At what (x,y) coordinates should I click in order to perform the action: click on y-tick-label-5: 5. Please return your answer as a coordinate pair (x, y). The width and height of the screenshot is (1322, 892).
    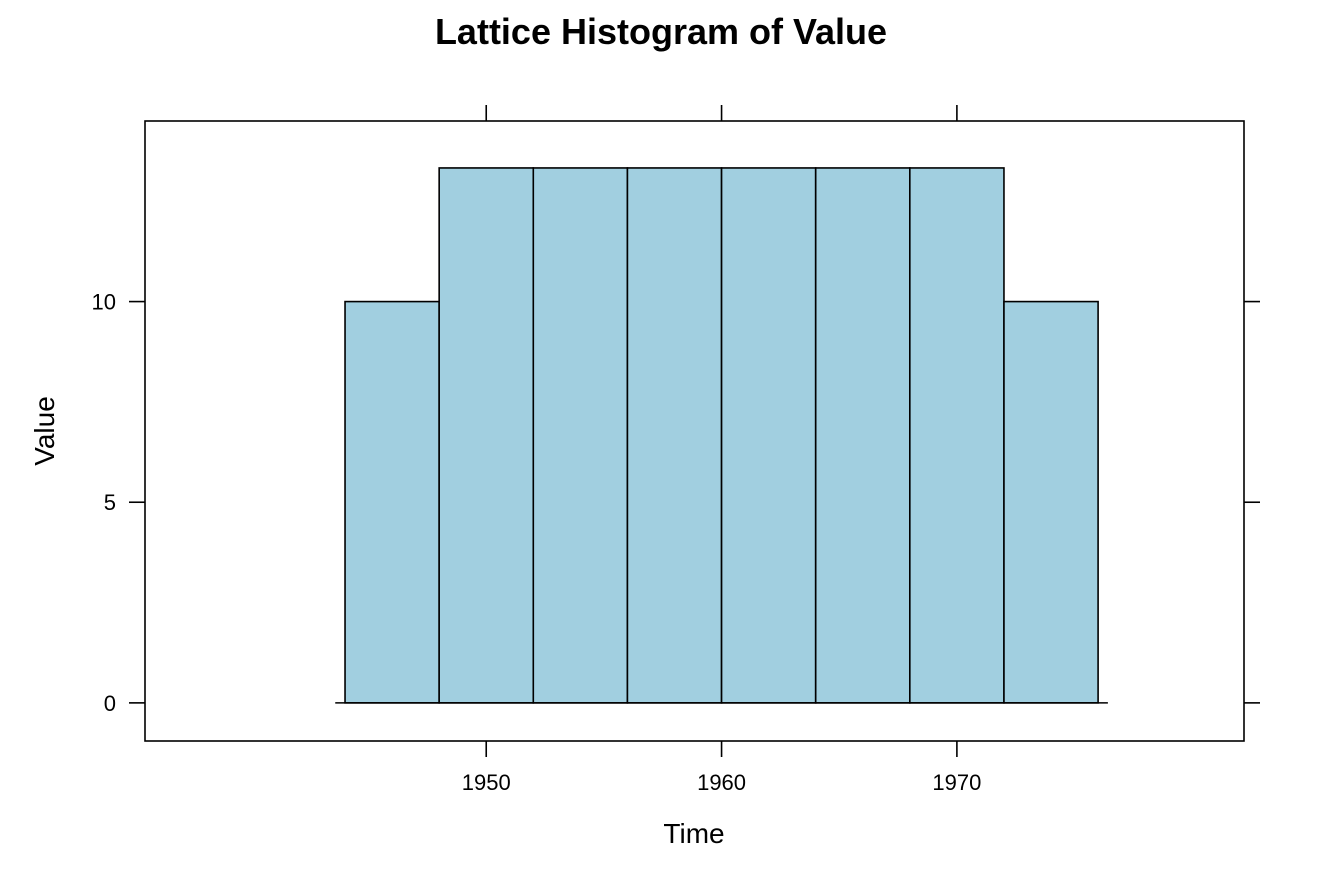
    Looking at the image, I should click on (110, 502).